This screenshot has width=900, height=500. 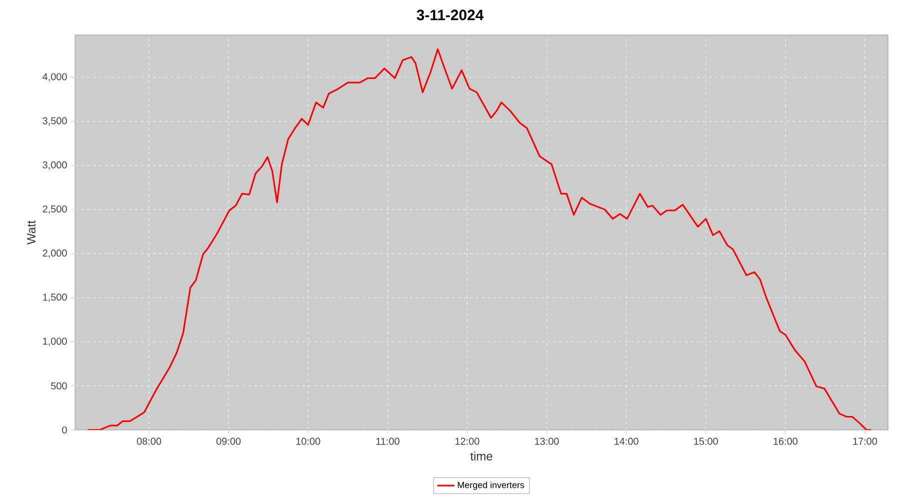 I want to click on y-tick-label: 500, so click(x=59, y=386).